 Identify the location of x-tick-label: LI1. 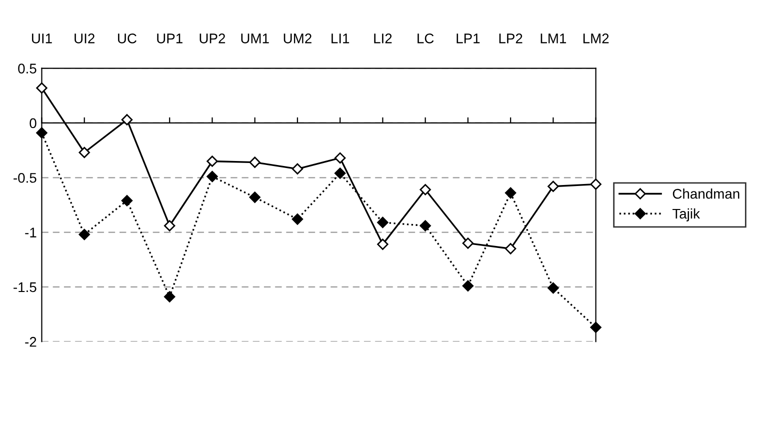
(341, 39).